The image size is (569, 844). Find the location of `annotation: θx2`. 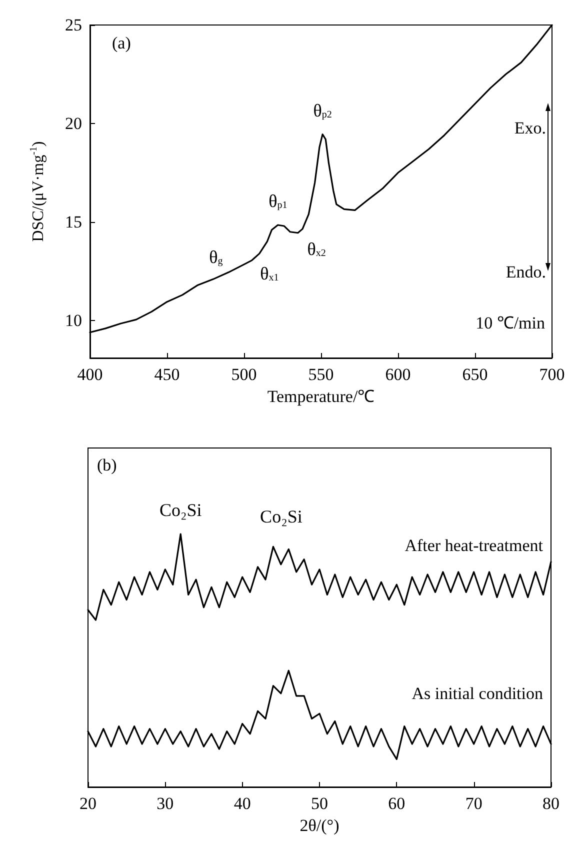

annotation: θx2 is located at coordinates (316, 248).